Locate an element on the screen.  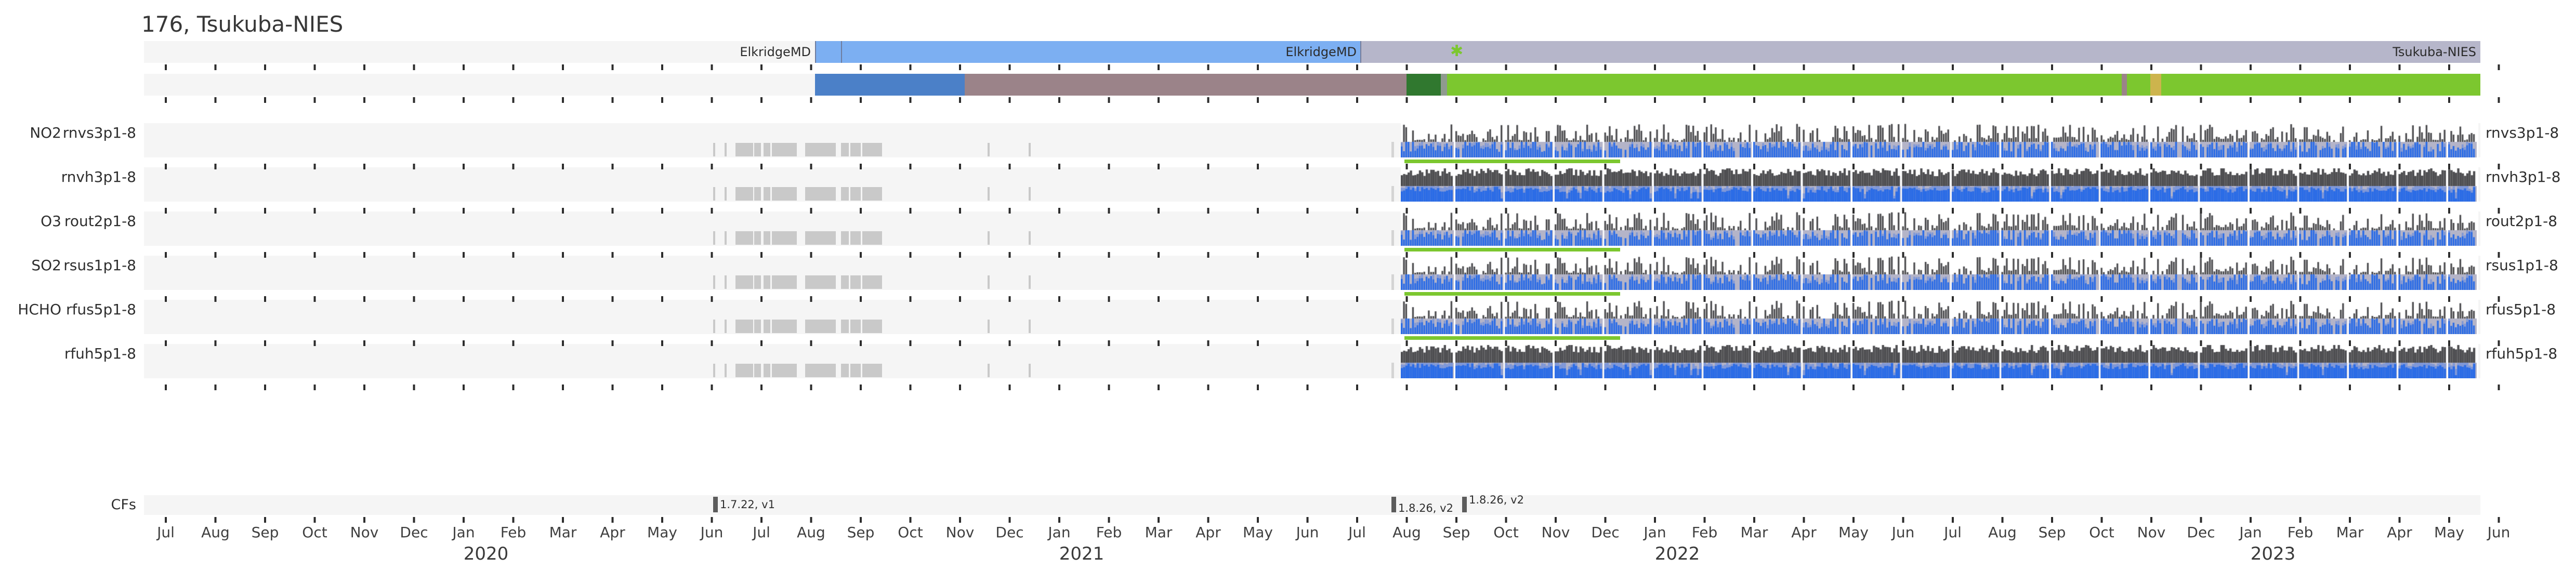
row-code-label-left: rnvh3p1-8 is located at coordinates (99, 177).